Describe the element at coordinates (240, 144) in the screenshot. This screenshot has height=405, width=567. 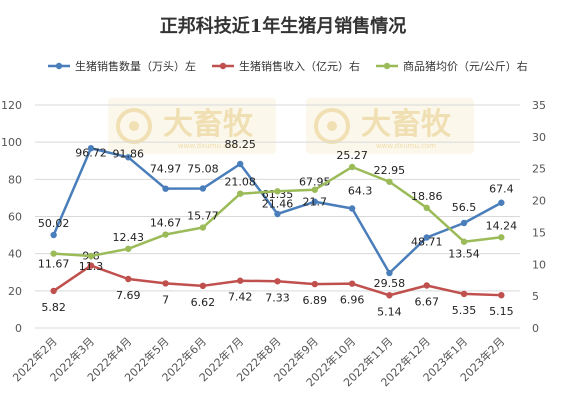
I see `data-label: 88.25` at that location.